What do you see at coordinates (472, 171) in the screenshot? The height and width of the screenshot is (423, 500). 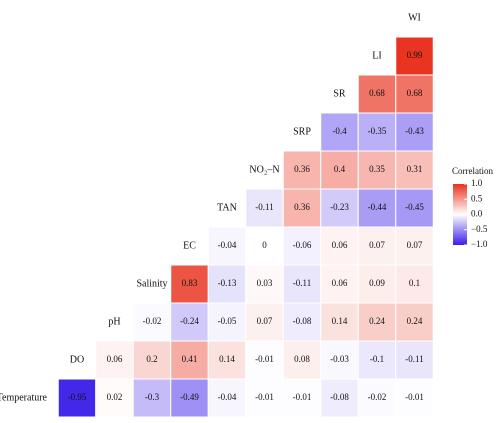 I see `legend-title: Correlation` at bounding box center [472, 171].